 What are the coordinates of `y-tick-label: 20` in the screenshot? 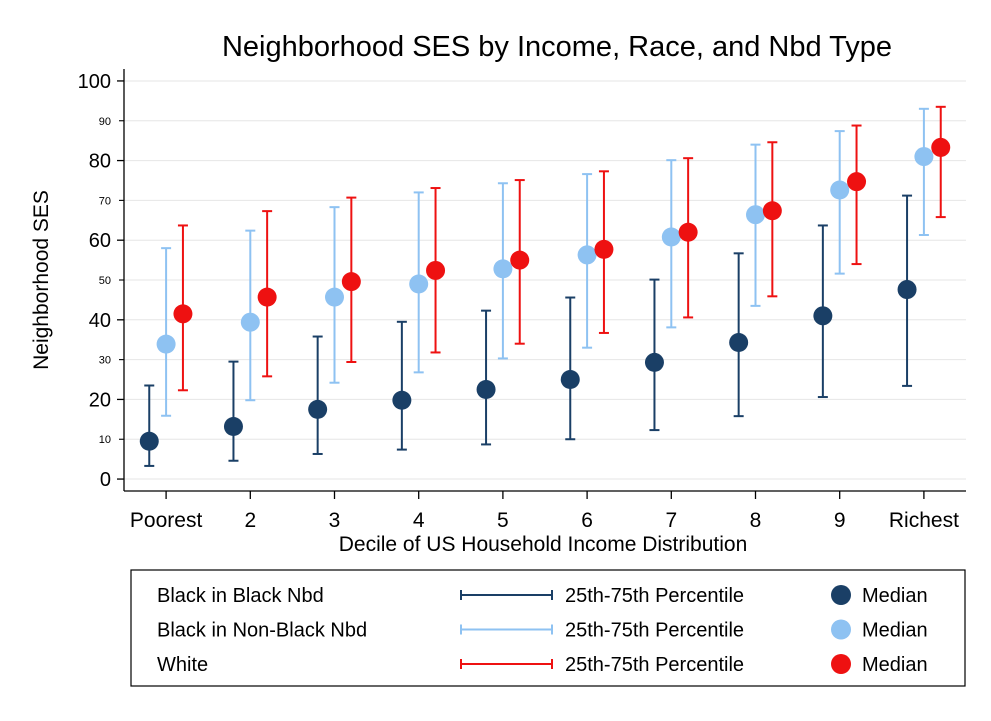 It's located at (100, 400).